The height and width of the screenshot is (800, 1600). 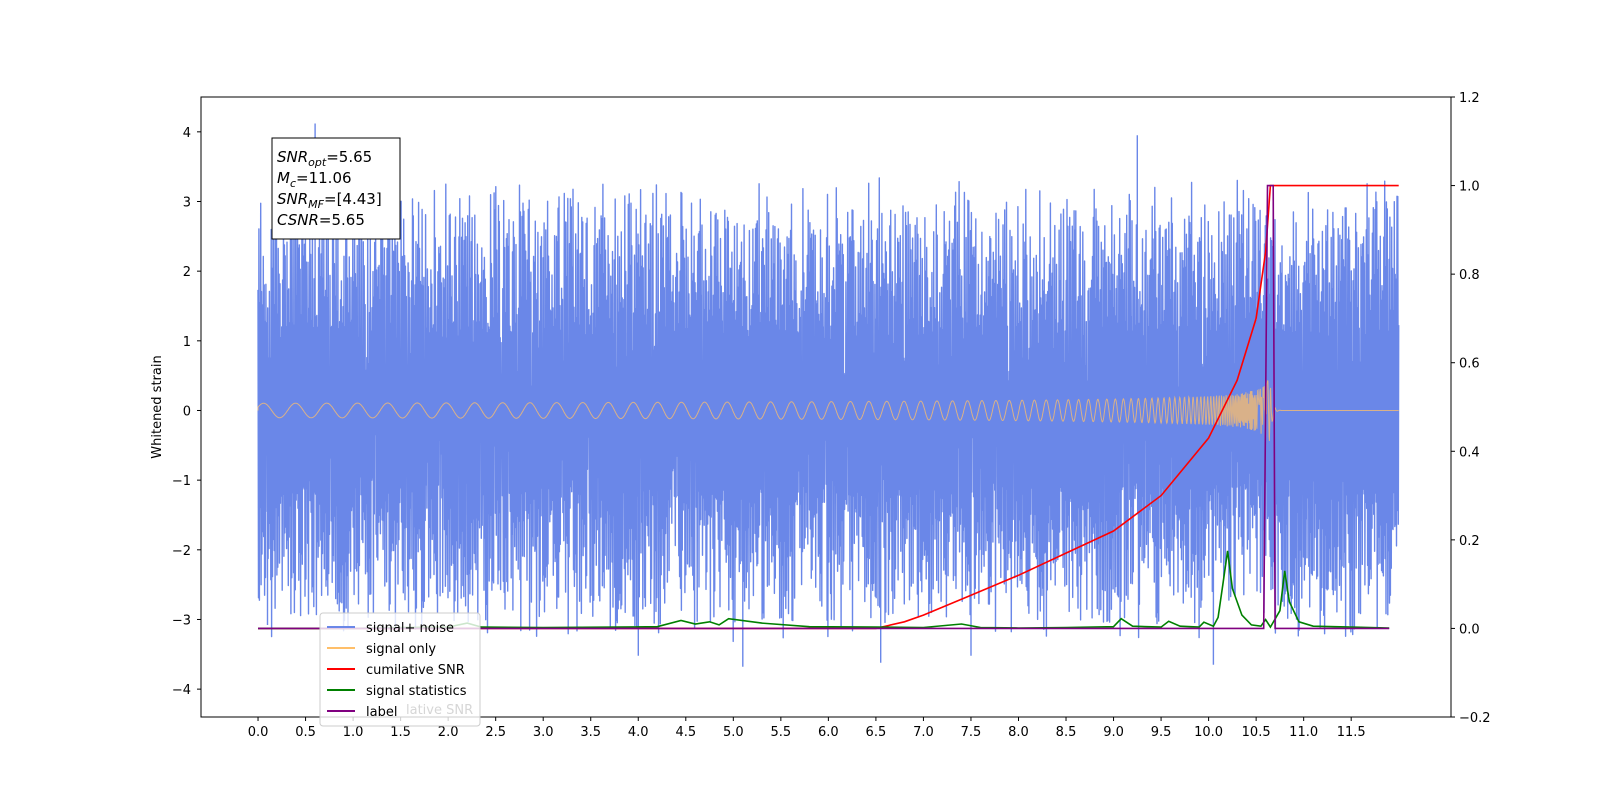 I want to click on y-left-tick-label: 2, so click(x=187, y=272).